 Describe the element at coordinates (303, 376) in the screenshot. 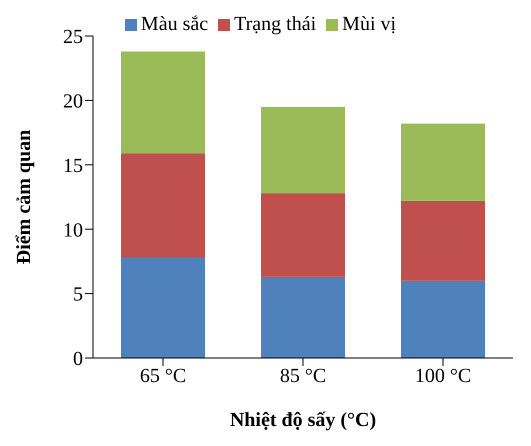

I see `x-tick-label: 85 °C` at that location.